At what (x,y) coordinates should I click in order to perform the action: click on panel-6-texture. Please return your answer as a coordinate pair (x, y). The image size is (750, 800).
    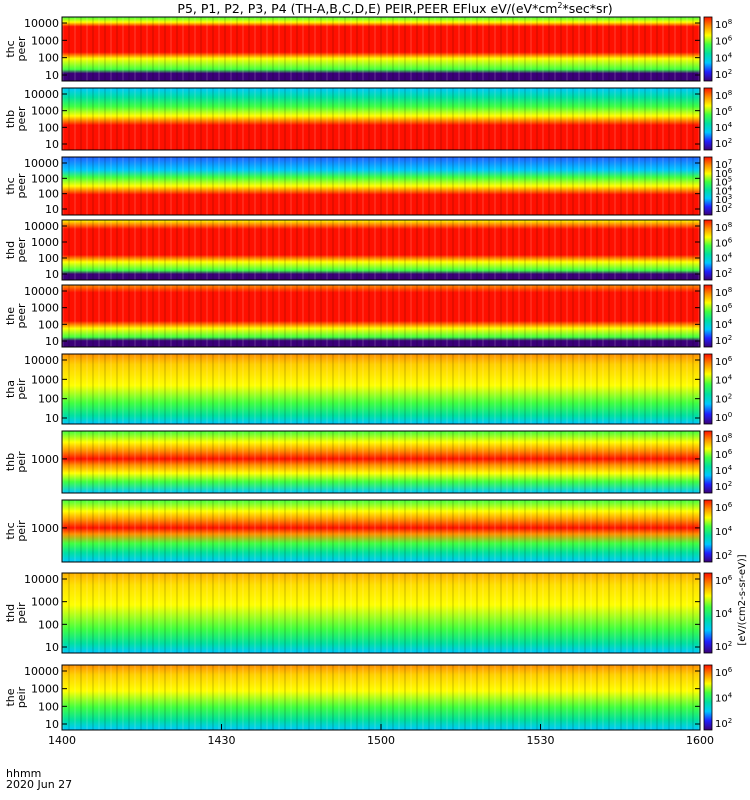
    Looking at the image, I should click on (381, 389).